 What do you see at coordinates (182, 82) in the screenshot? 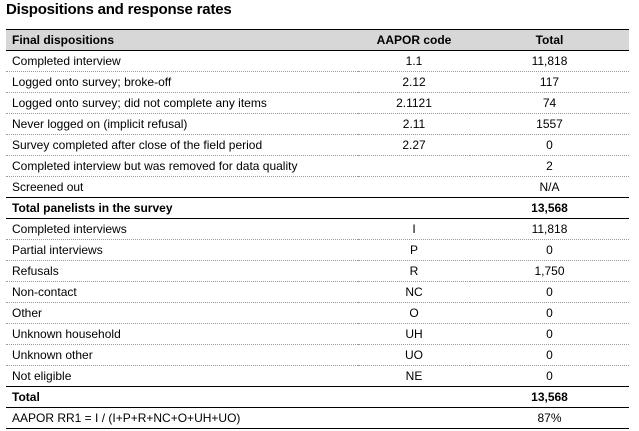
I see `disposition-label: Logged onto survey; broke-off` at bounding box center [182, 82].